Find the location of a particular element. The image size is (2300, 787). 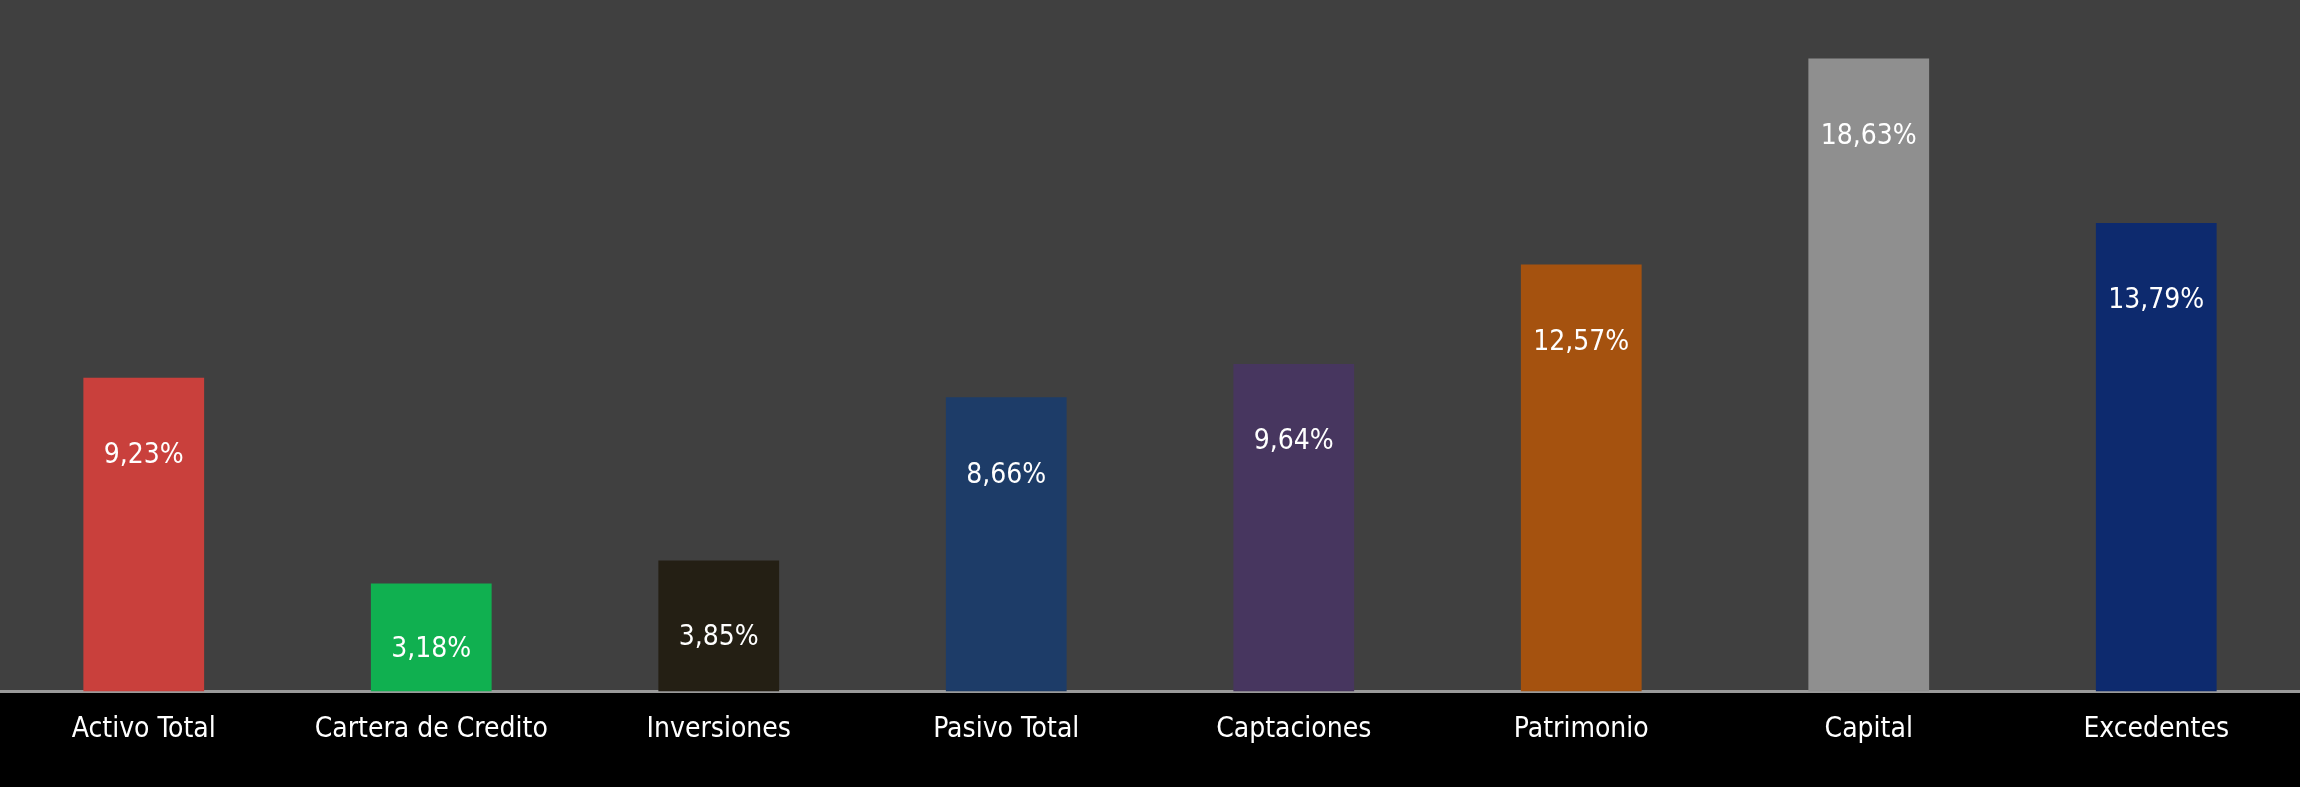

data-label: 13,79% is located at coordinates (2156, 299).